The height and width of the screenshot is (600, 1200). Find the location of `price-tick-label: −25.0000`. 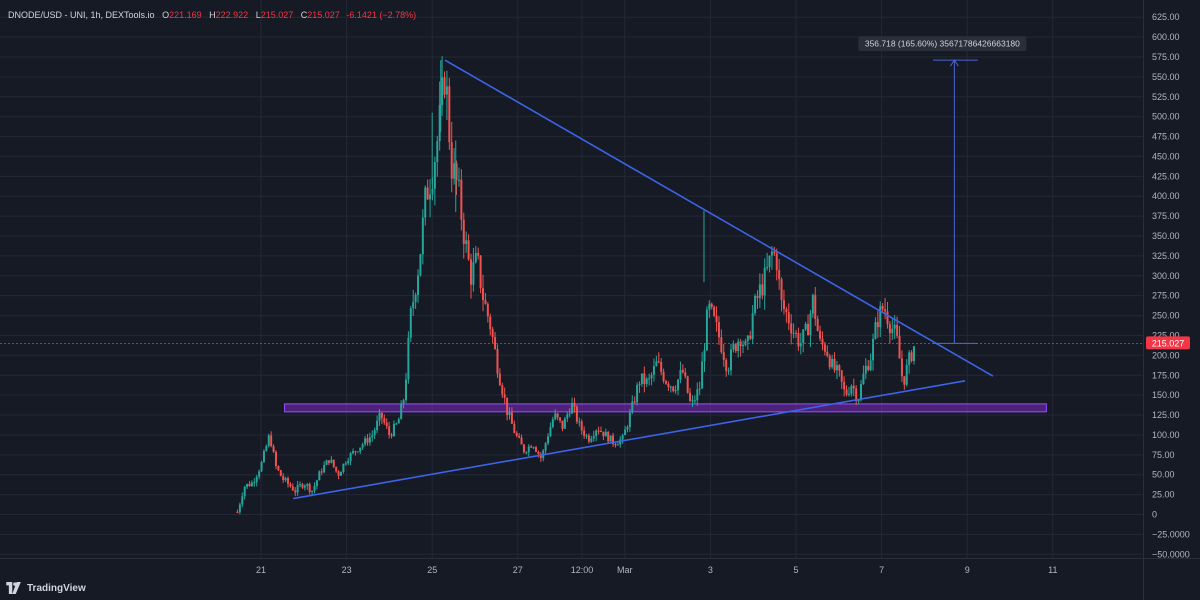

price-tick-label: −25.0000 is located at coordinates (1171, 534).